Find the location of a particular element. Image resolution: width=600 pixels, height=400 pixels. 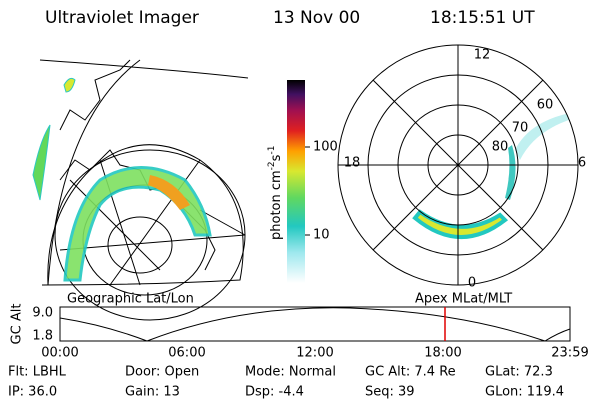

date: 13 Nov 00 is located at coordinates (316, 18).